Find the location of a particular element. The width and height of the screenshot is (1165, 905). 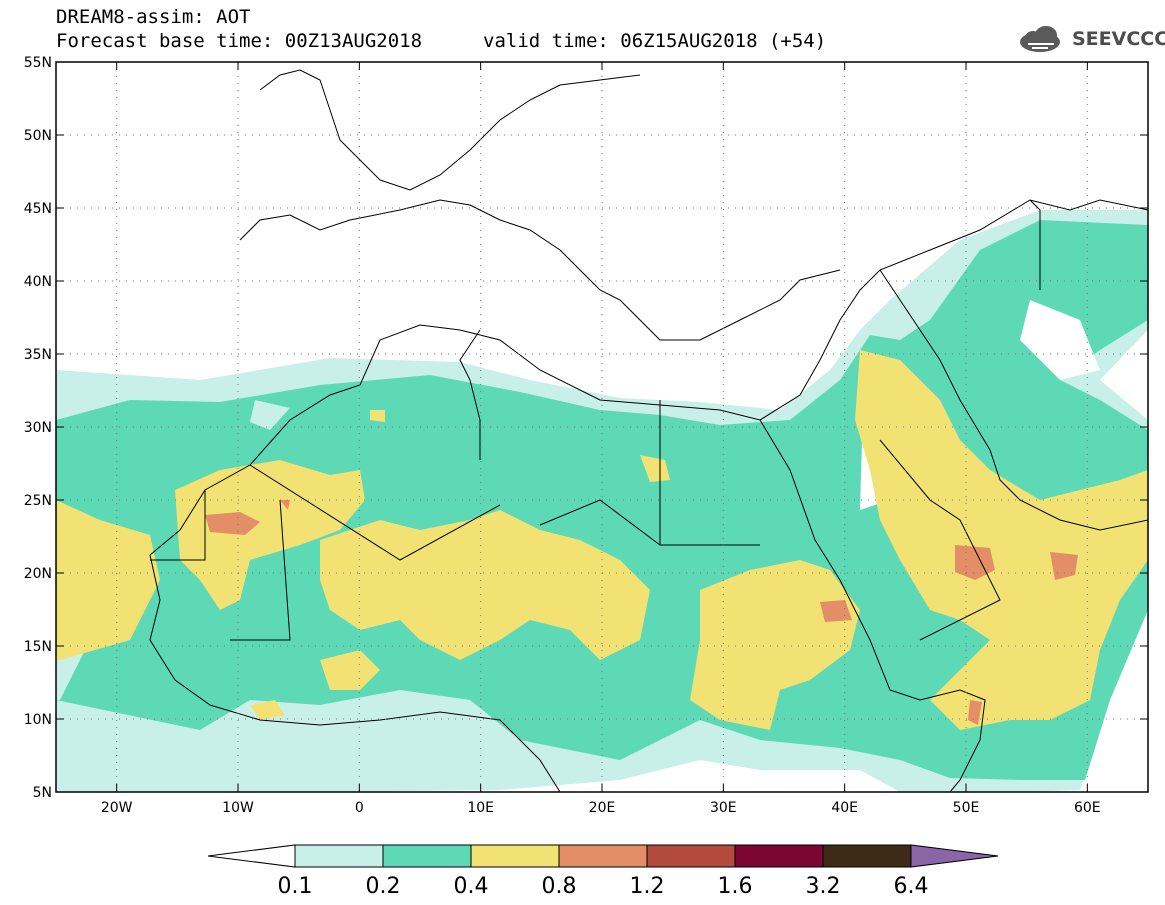

lat-label: 30N is located at coordinates (38, 428).